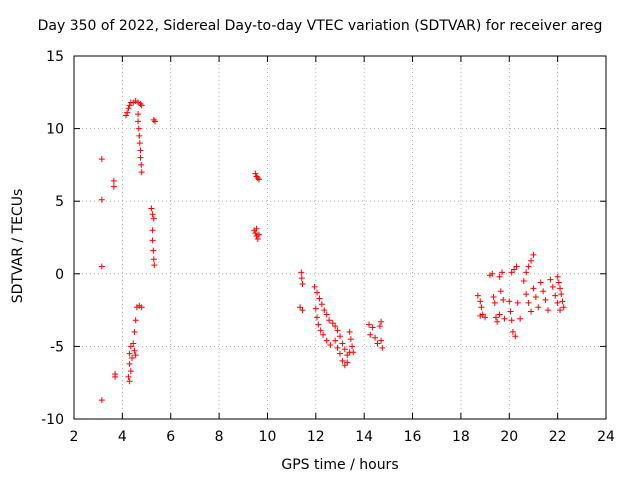  What do you see at coordinates (219, 437) in the screenshot?
I see `x-tick-label: 8` at bounding box center [219, 437].